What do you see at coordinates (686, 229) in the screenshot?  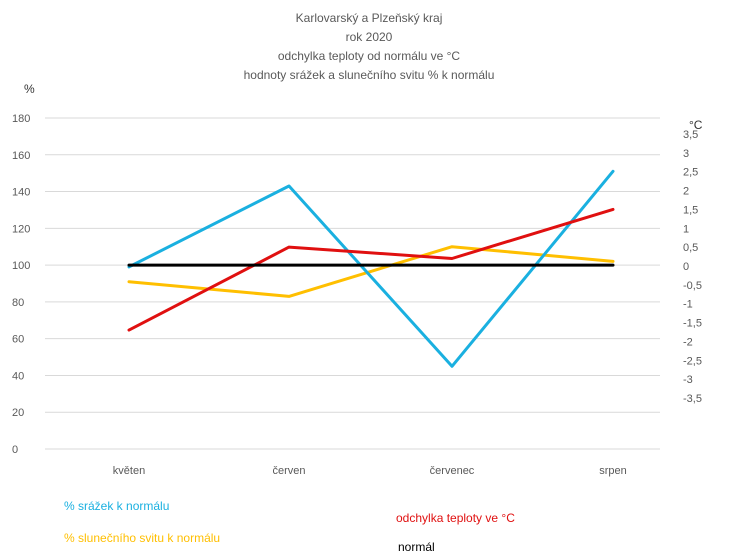 I see `right-tick-label: 1` at bounding box center [686, 229].